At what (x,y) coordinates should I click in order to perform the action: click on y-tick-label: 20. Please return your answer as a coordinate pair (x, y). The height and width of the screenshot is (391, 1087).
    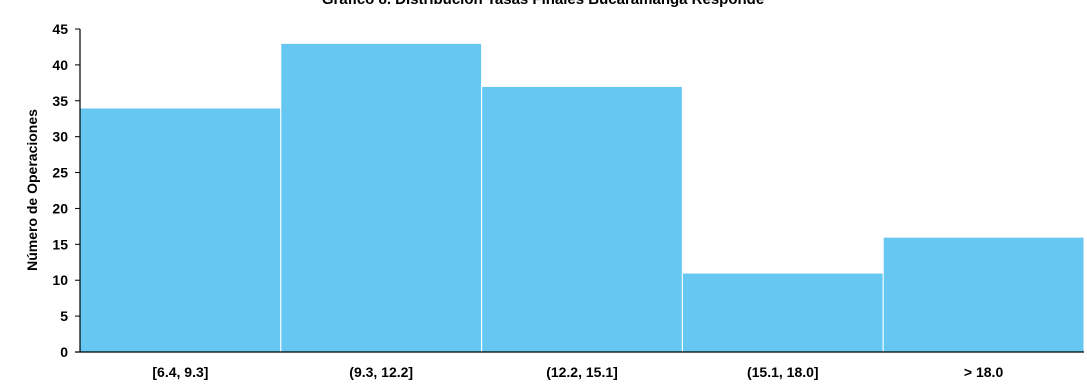
    Looking at the image, I should click on (60, 208).